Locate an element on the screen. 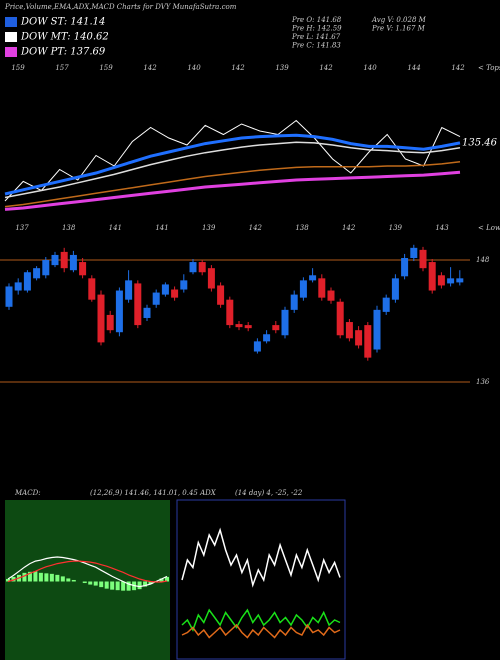 This screenshot has width=500, height=660. panel-title: MACD: is located at coordinates (27, 493).